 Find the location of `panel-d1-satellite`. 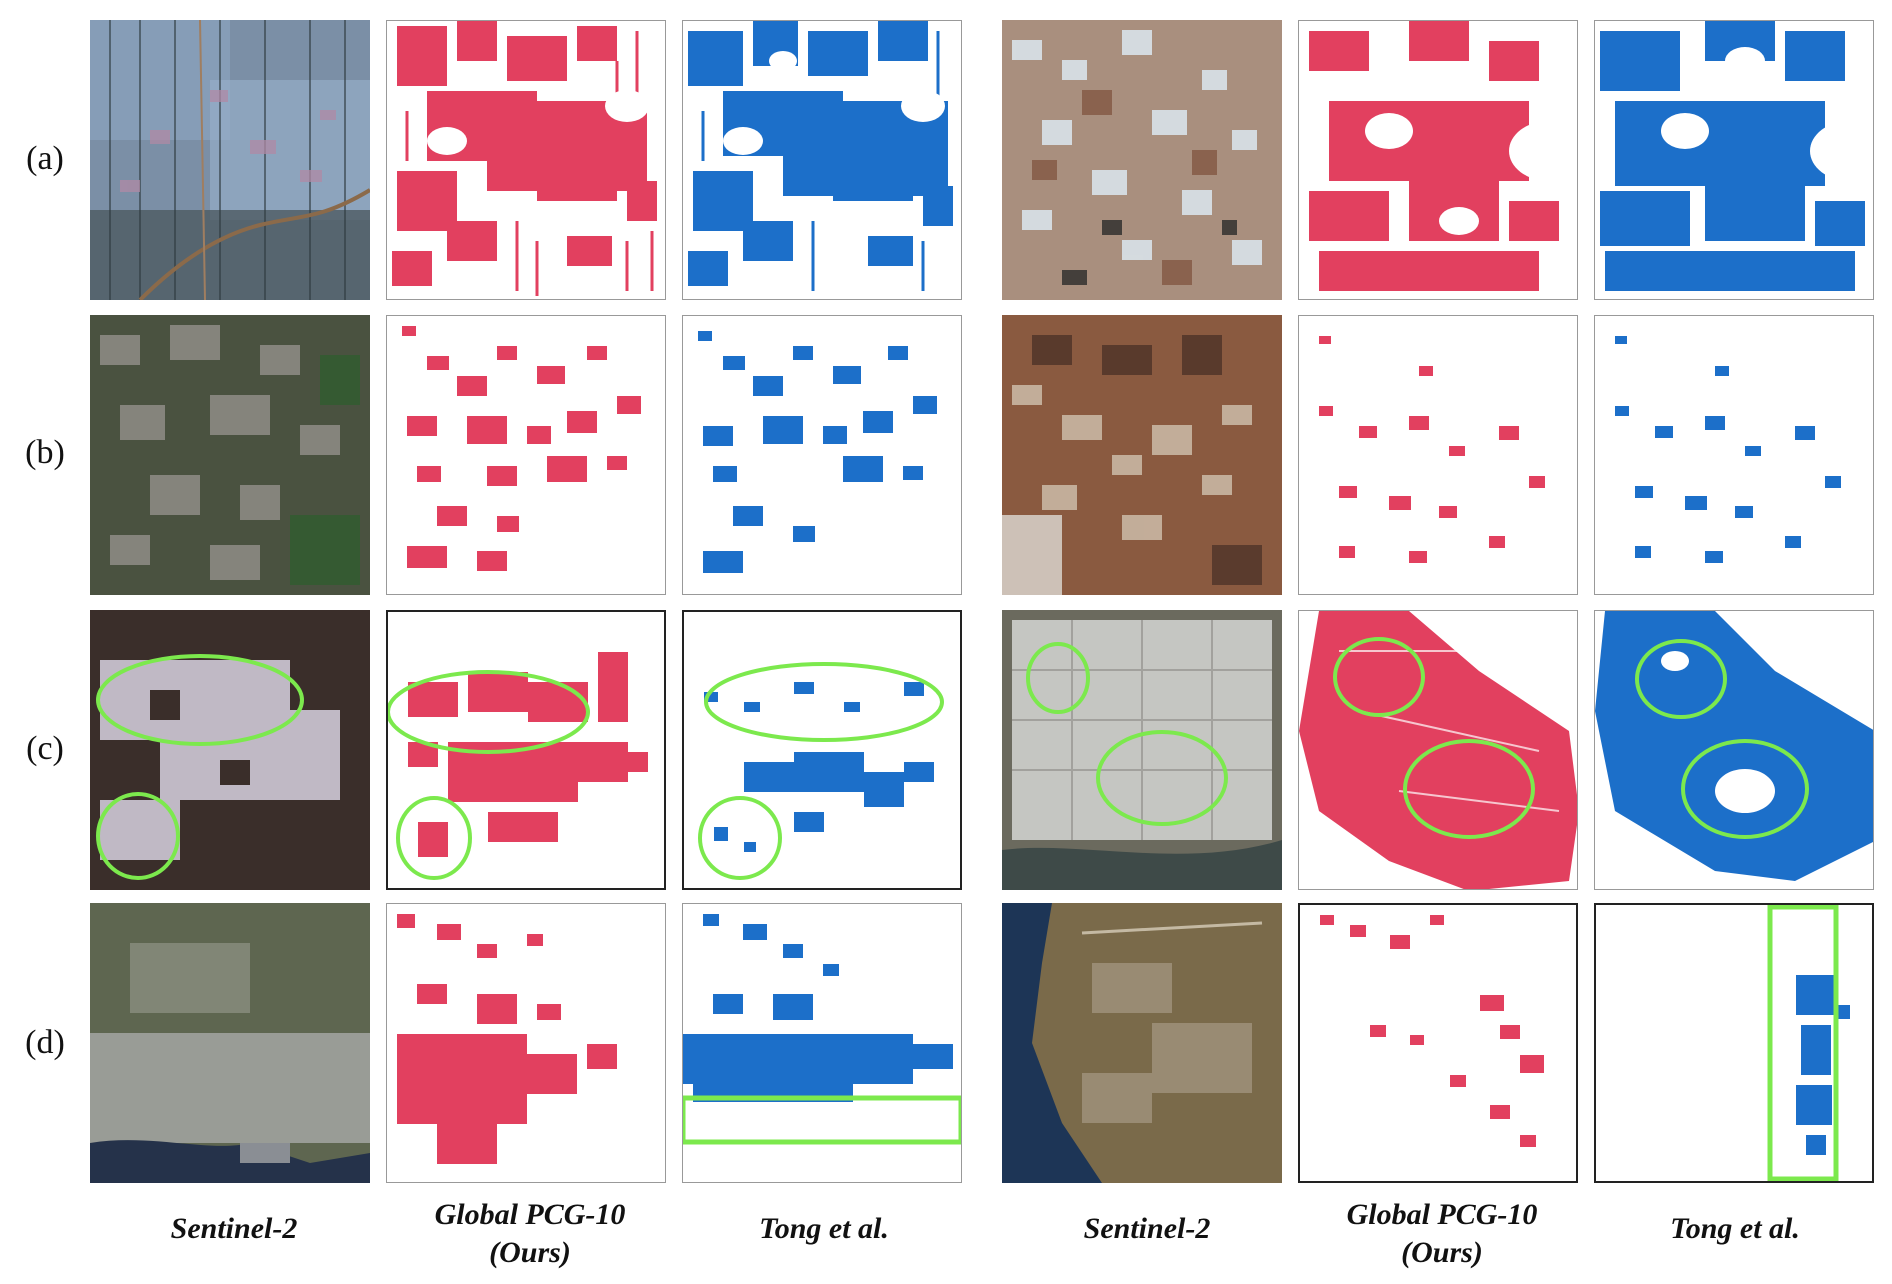

panel-d1-satellite is located at coordinates (230, 1043).